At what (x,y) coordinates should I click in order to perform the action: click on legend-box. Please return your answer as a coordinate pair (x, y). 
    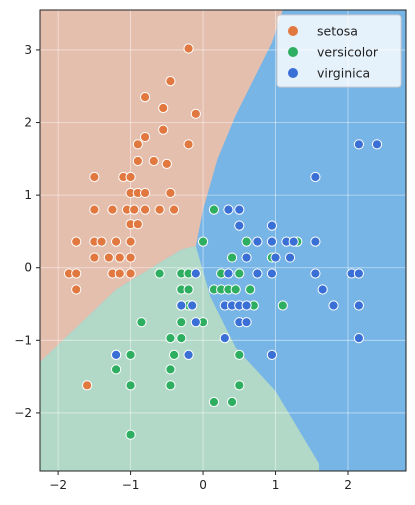
    Looking at the image, I should click on (339, 51).